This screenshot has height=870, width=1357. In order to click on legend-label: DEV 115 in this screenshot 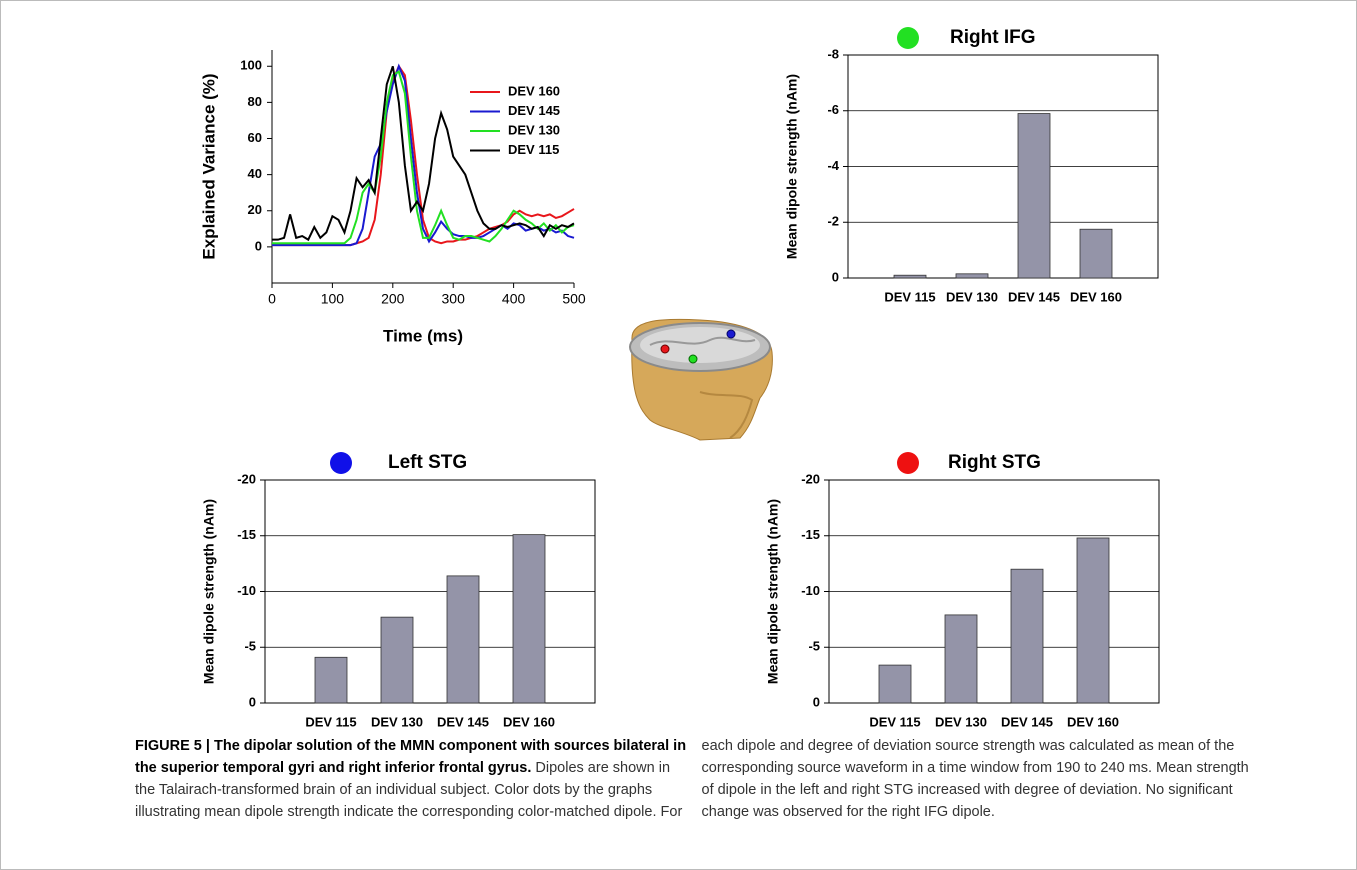, I will do `click(533, 149)`.